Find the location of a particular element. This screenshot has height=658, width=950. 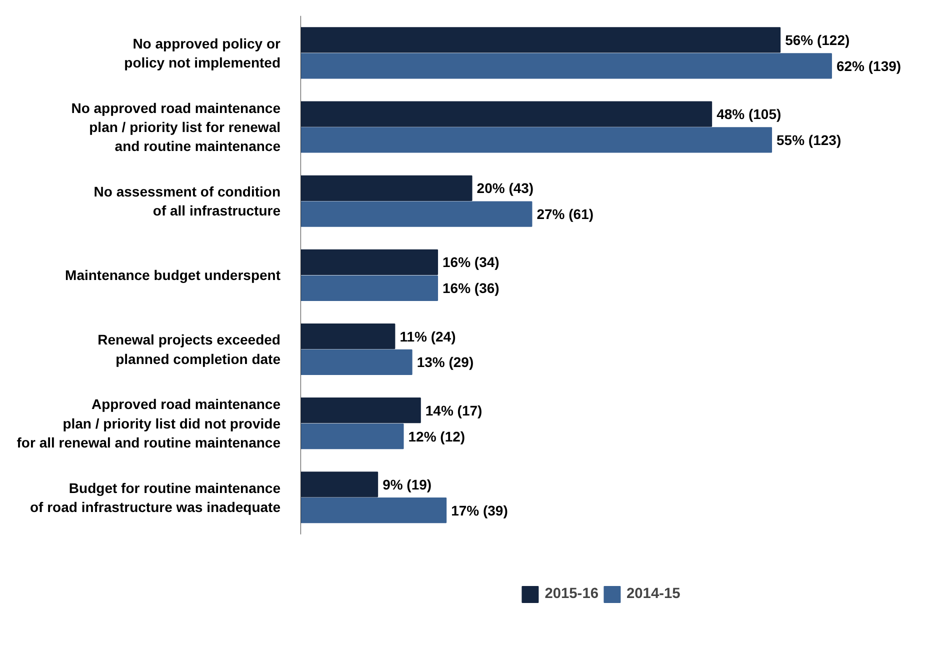

data-label: 13% (29) is located at coordinates (445, 362).